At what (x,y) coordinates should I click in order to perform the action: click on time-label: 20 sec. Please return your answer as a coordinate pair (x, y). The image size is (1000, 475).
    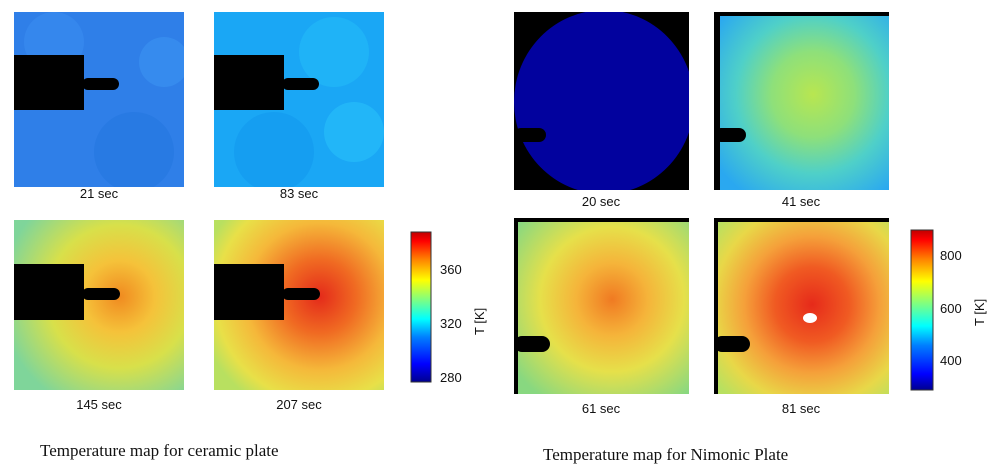
    Looking at the image, I should click on (601, 201).